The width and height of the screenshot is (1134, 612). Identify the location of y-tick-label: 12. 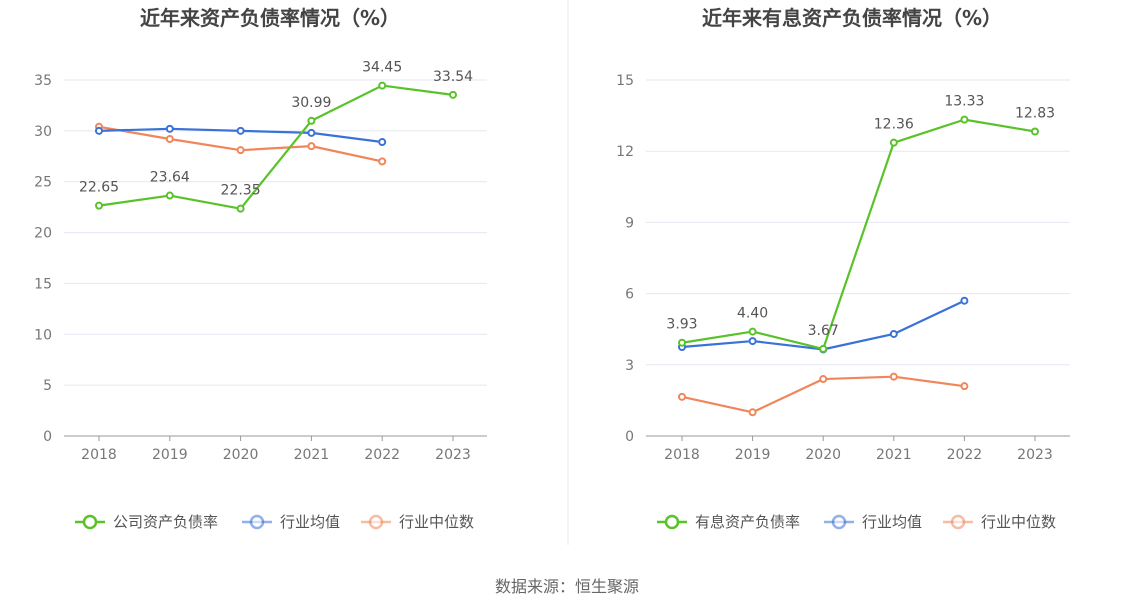
(625, 152).